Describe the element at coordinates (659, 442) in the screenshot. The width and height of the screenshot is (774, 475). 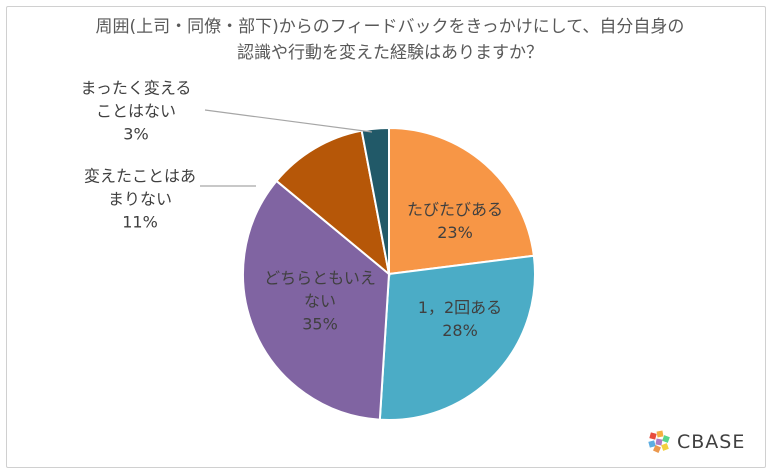
I see `cbase-logo-icon` at that location.